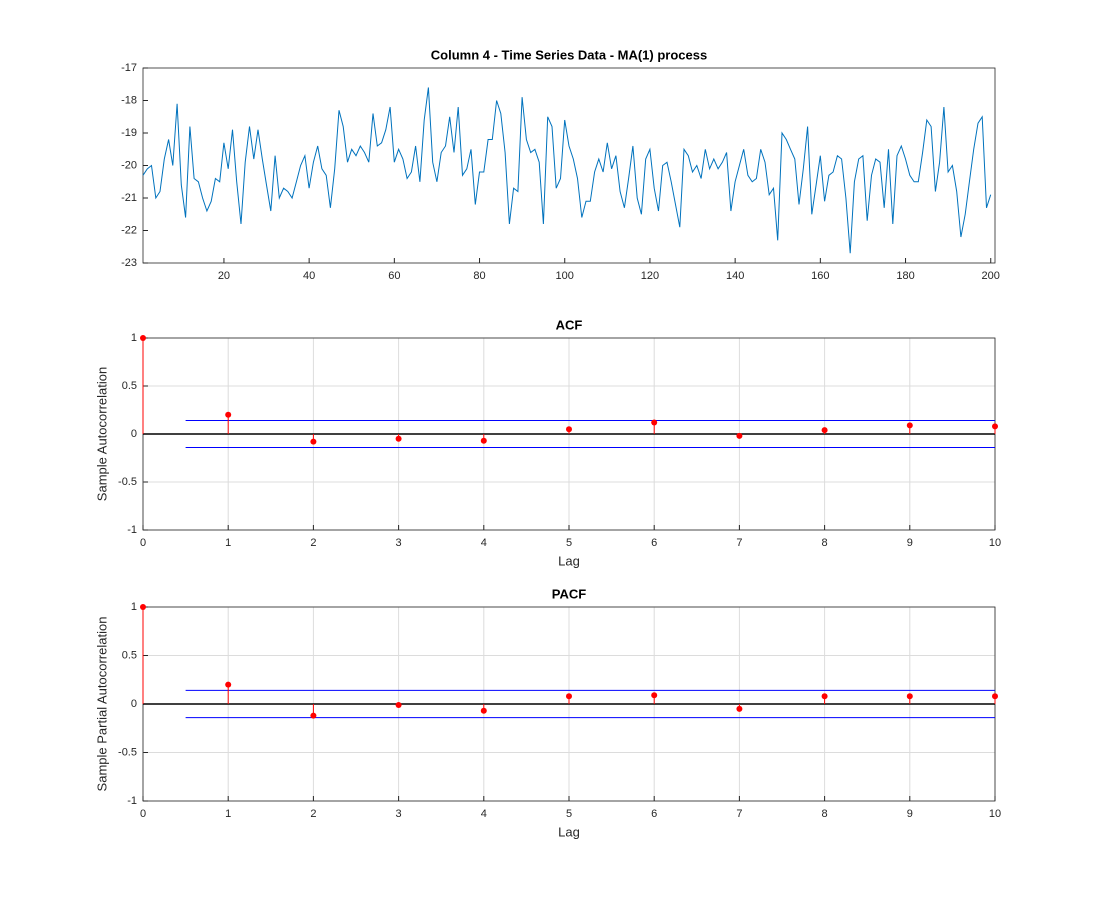 The image size is (1100, 900). I want to click on y-tick-label: -21, so click(129, 198).